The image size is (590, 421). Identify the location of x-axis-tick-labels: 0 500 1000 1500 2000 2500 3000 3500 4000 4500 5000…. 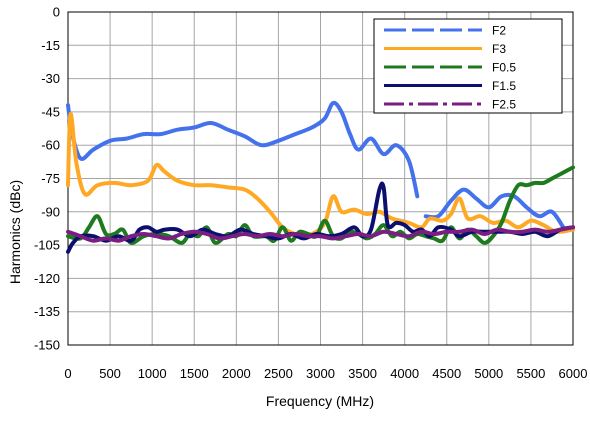
(325, 373).